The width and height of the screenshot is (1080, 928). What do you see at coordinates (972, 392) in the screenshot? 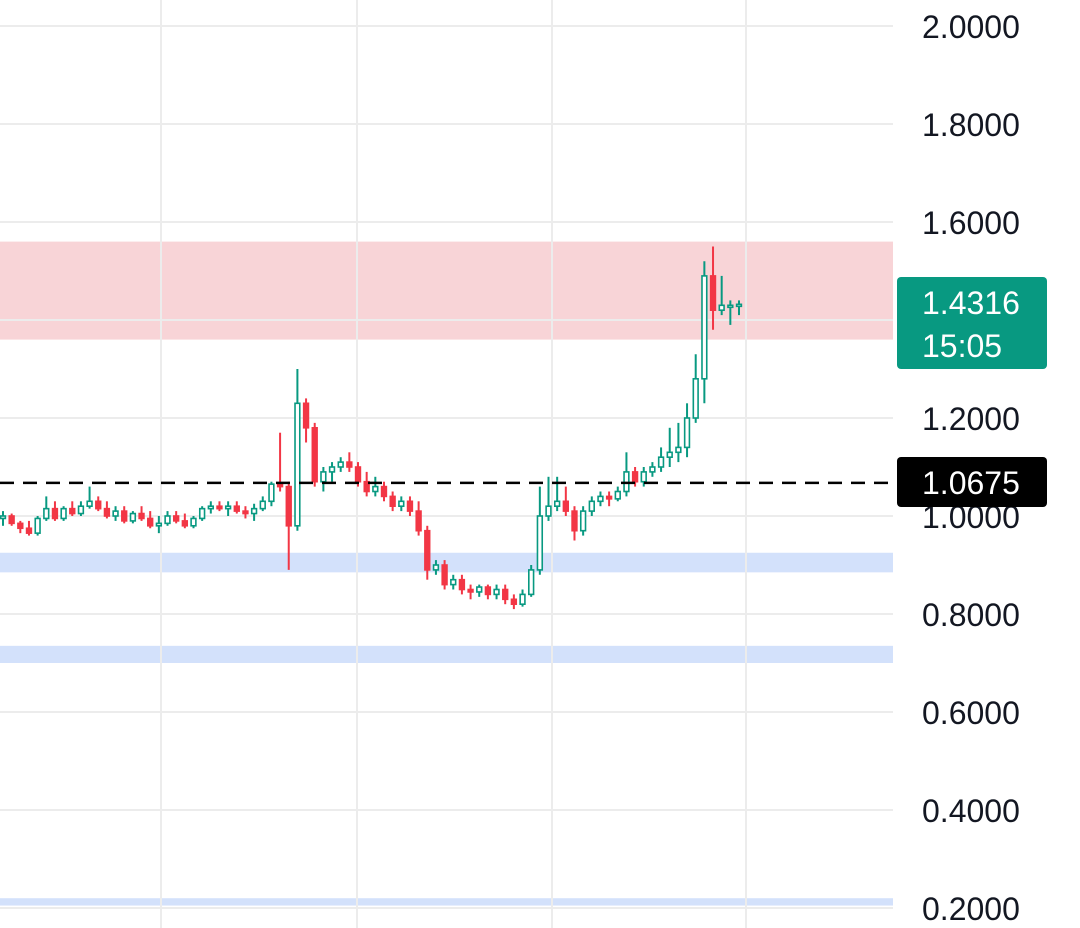
I see `price-badges: 1.4316 15:05 1.0675` at bounding box center [972, 392].